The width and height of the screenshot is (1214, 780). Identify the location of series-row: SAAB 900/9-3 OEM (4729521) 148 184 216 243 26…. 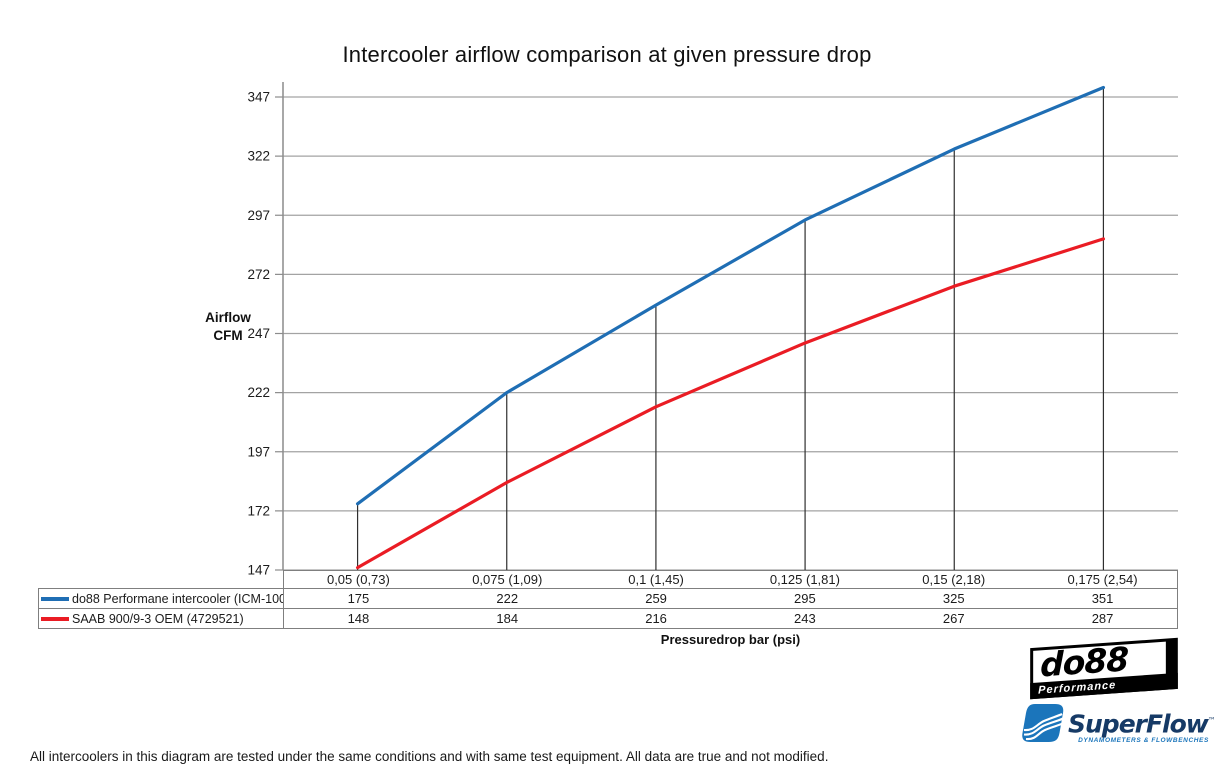
(608, 618).